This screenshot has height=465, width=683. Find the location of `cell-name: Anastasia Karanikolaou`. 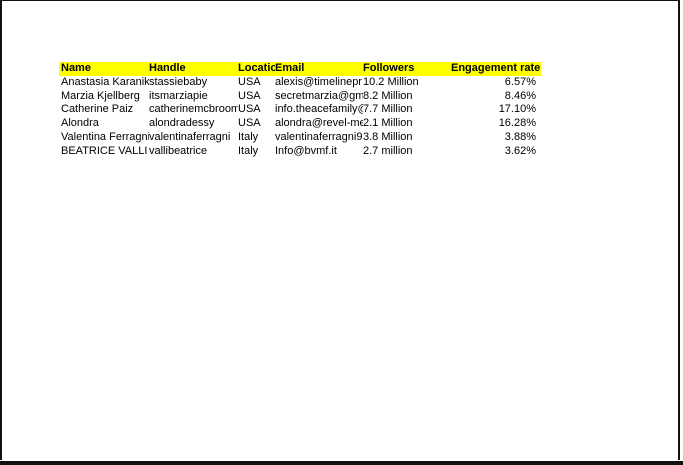

cell-name: Anastasia Karanikolaou is located at coordinates (105, 81).